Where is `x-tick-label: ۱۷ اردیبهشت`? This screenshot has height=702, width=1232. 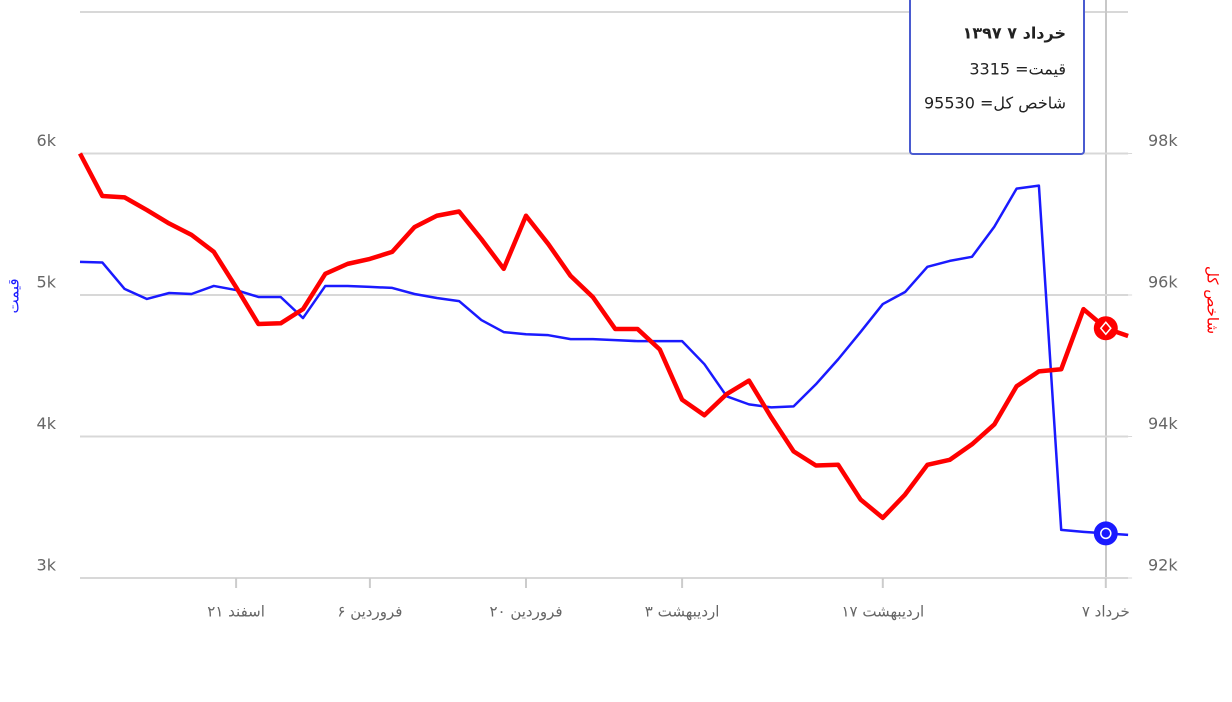
x-tick-label: ۱۷ اردیبهشت is located at coordinates (882, 612).